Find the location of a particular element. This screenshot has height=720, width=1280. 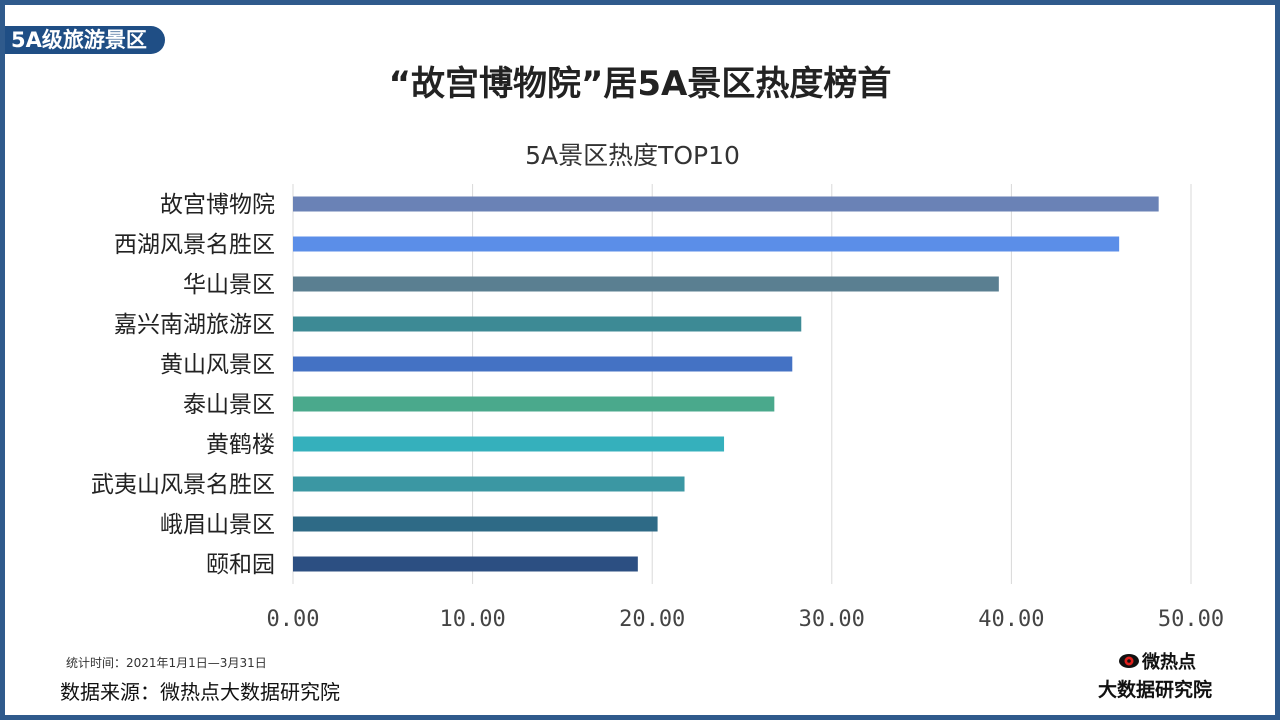

category-label: 故宫博物院 is located at coordinates (217, 205).